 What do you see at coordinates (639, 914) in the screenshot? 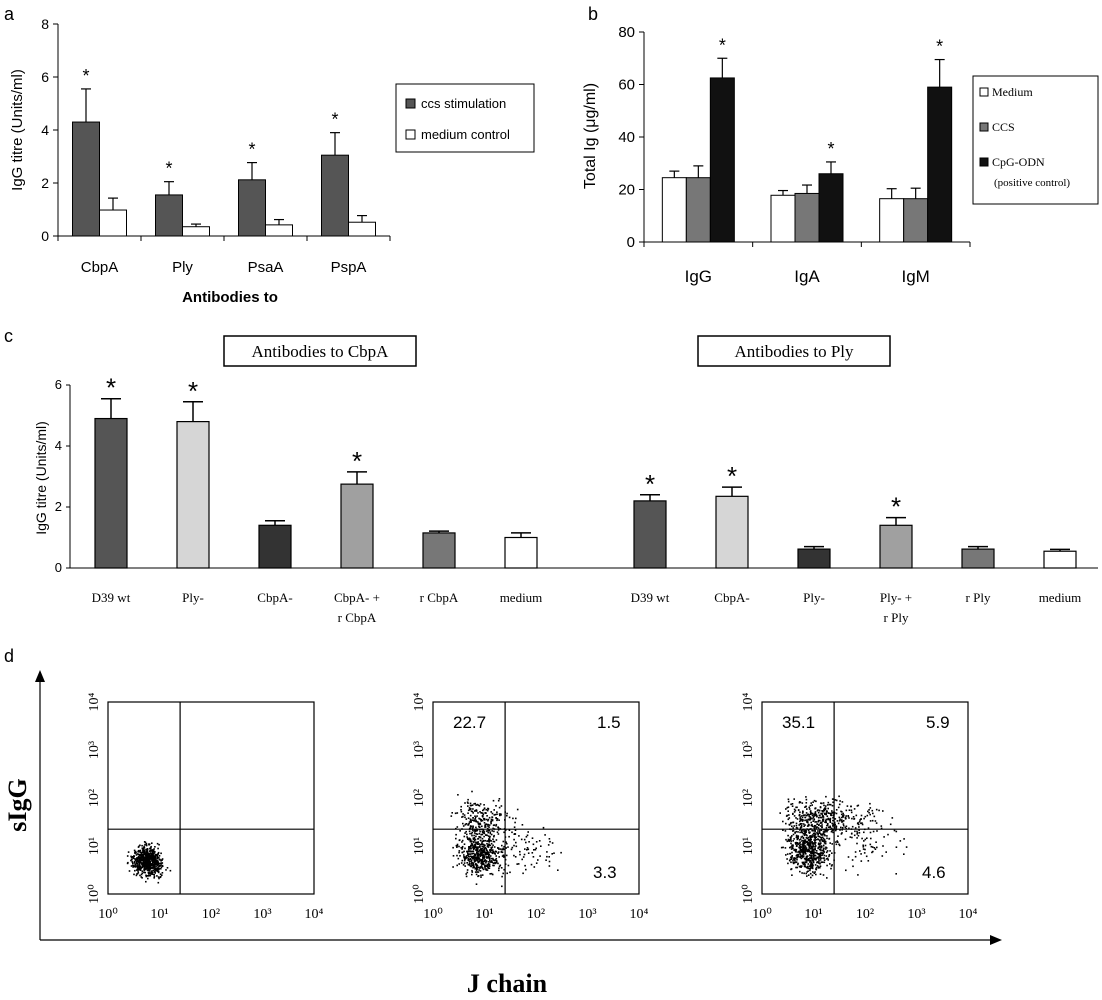
I see `panel-d-x-tick-label: 10⁴` at bounding box center [639, 914].